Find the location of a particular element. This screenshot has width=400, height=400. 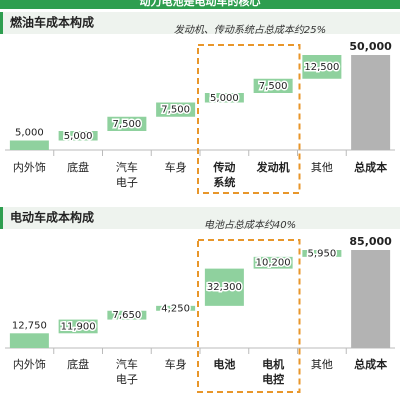

header-title: 动力电池是电动车的核心 is located at coordinates (200, 4).